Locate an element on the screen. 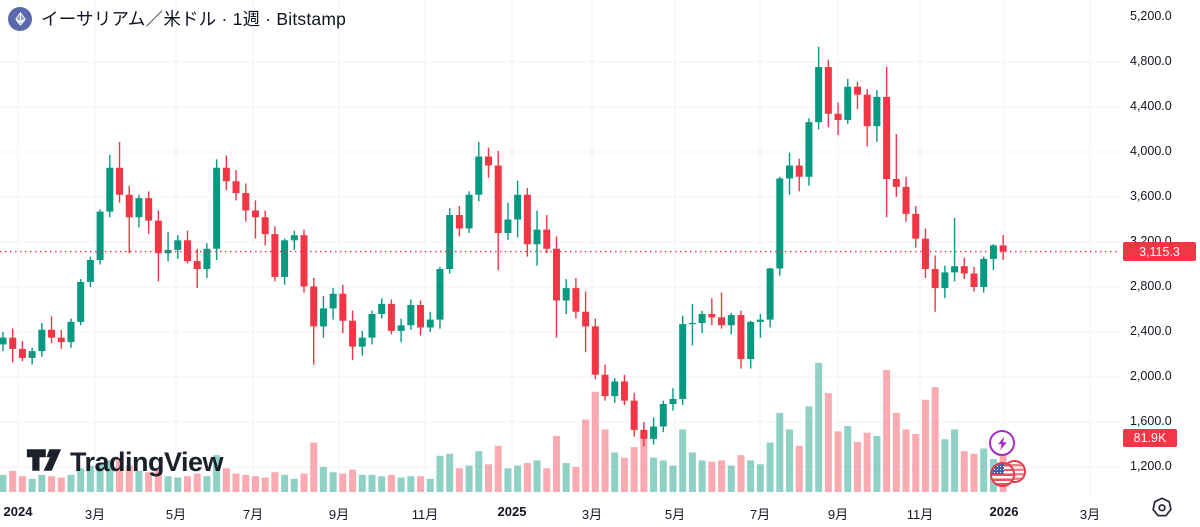  time-axis-tick: 2026 is located at coordinates (1004, 511).